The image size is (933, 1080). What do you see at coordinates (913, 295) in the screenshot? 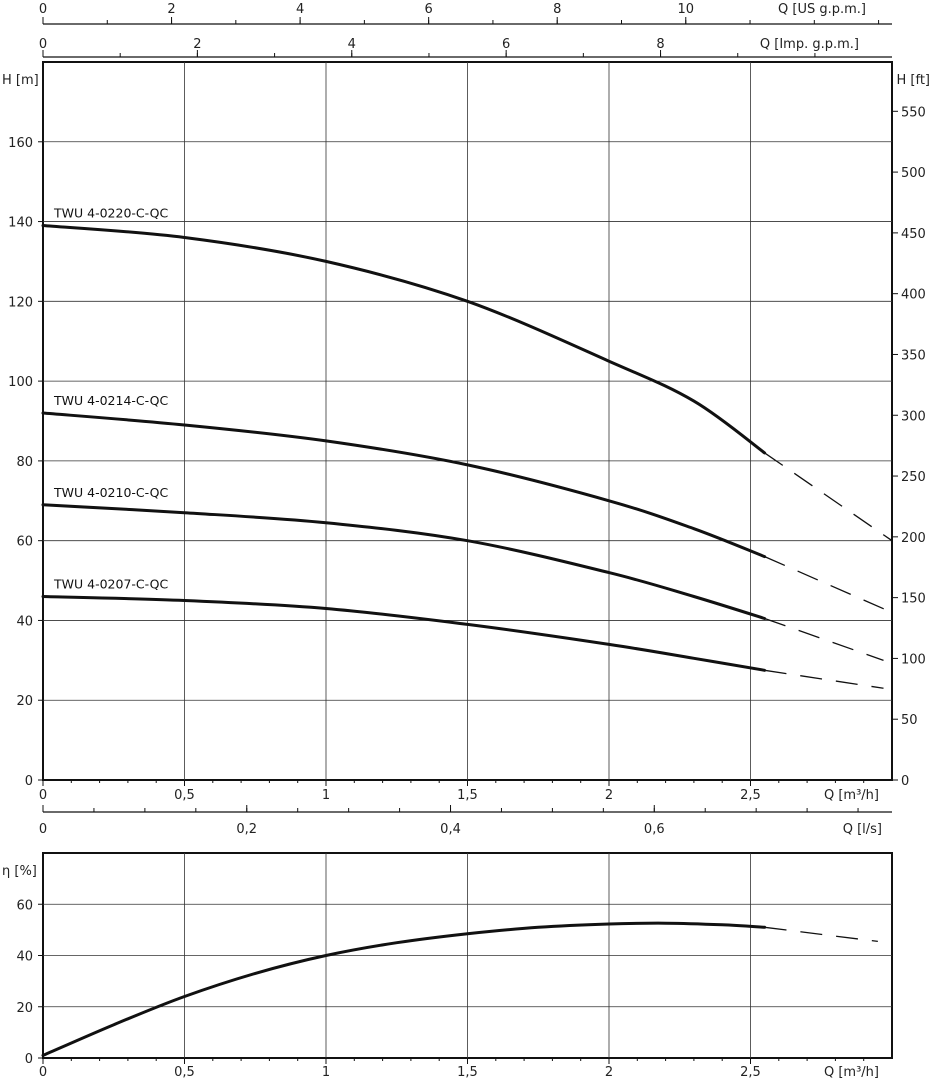
I see `y2-tick-label: 400` at bounding box center [913, 295].